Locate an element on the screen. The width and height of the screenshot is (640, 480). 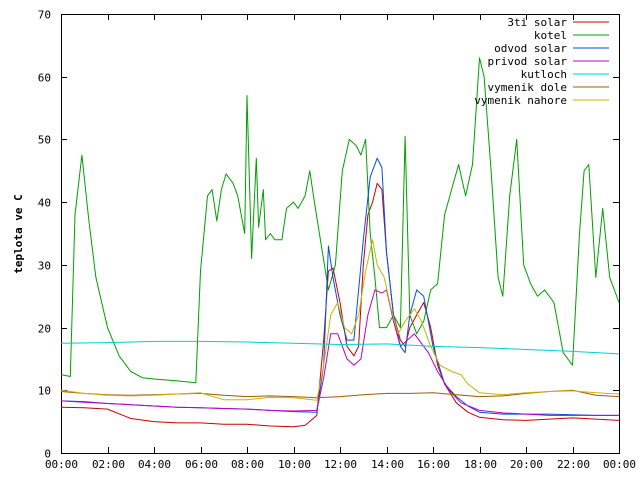
x-tick-label: 14:00 is located at coordinates (387, 464).